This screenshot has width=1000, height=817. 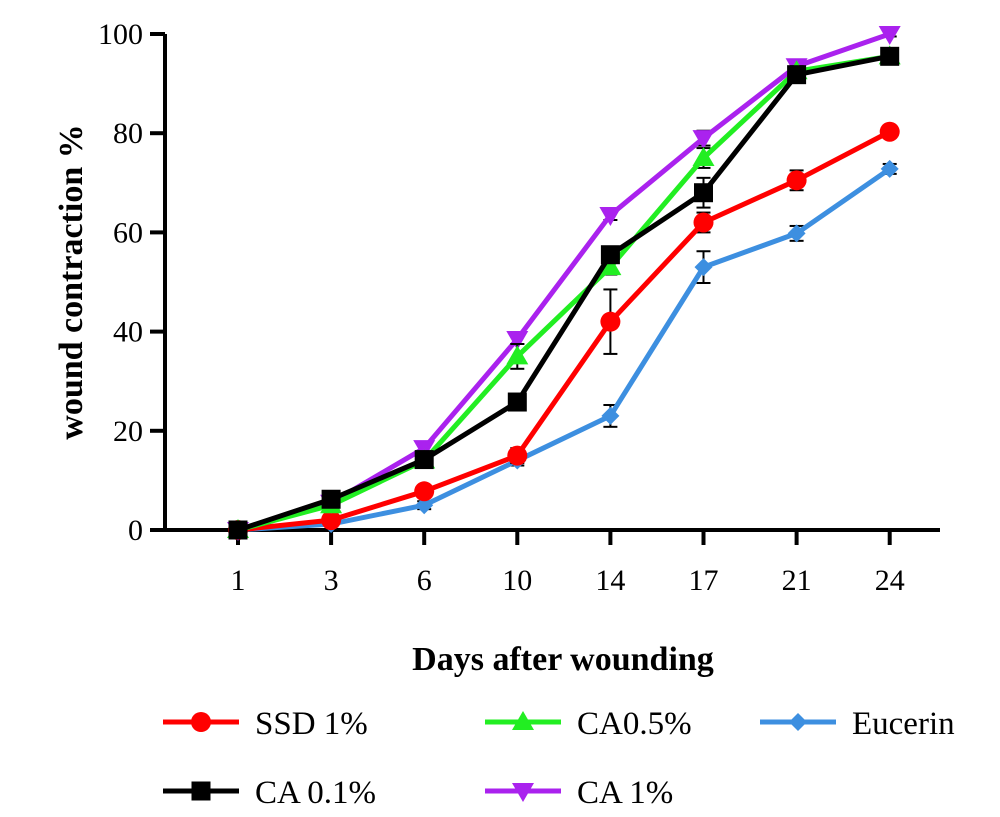 What do you see at coordinates (704, 580) in the screenshot?
I see `x-tick-label: 17` at bounding box center [704, 580].